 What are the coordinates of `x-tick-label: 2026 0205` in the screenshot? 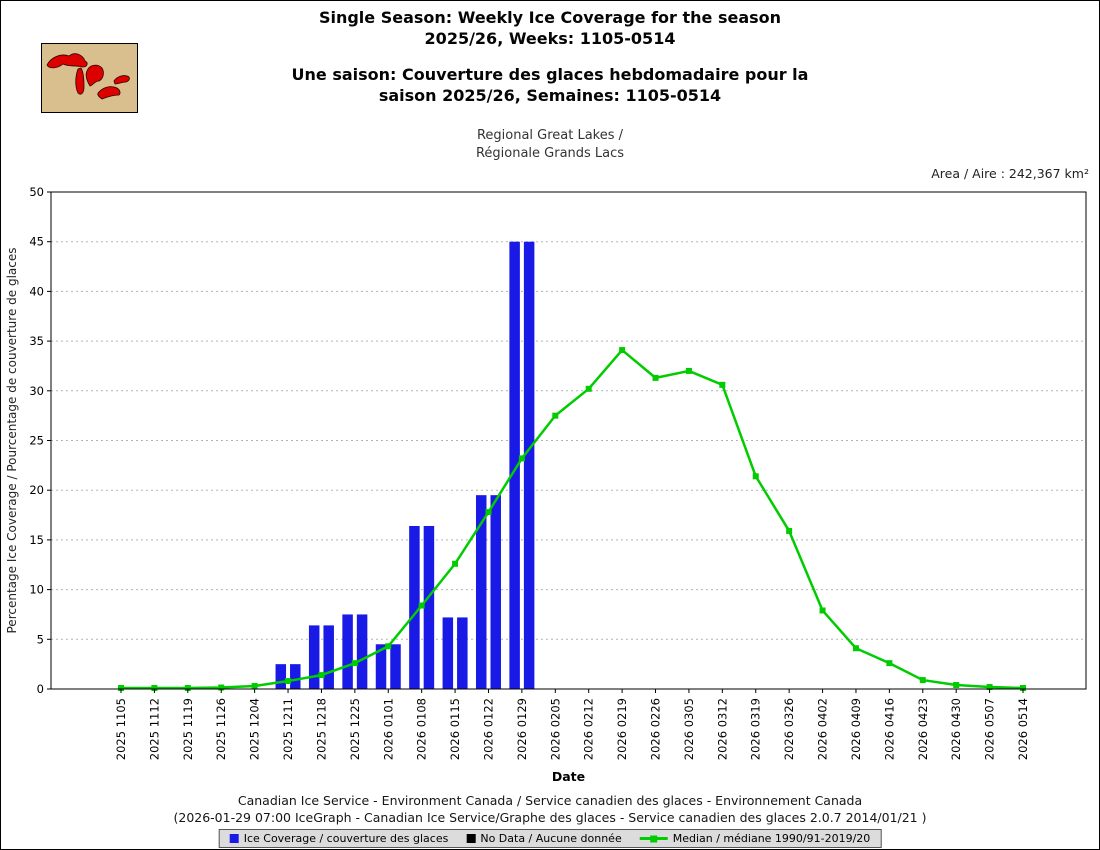 It's located at (555, 729).